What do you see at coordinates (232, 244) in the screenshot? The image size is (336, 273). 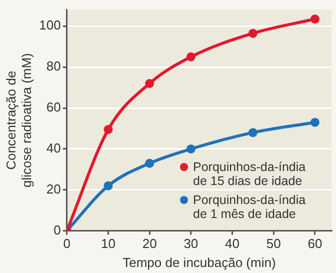 I see `x-tick-label: 40` at bounding box center [232, 244].